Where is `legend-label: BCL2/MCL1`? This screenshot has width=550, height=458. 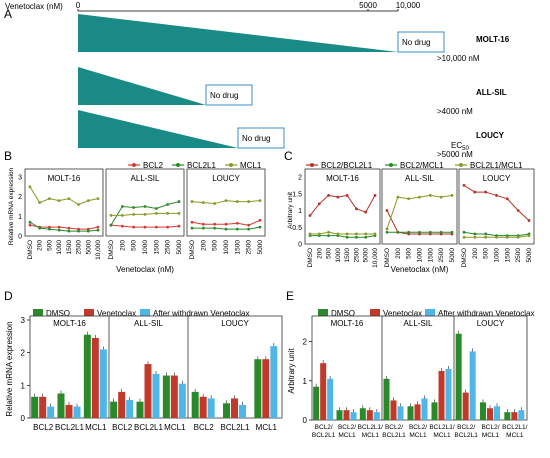 legend-label: BCL2/MCL1 is located at coordinates (422, 165).